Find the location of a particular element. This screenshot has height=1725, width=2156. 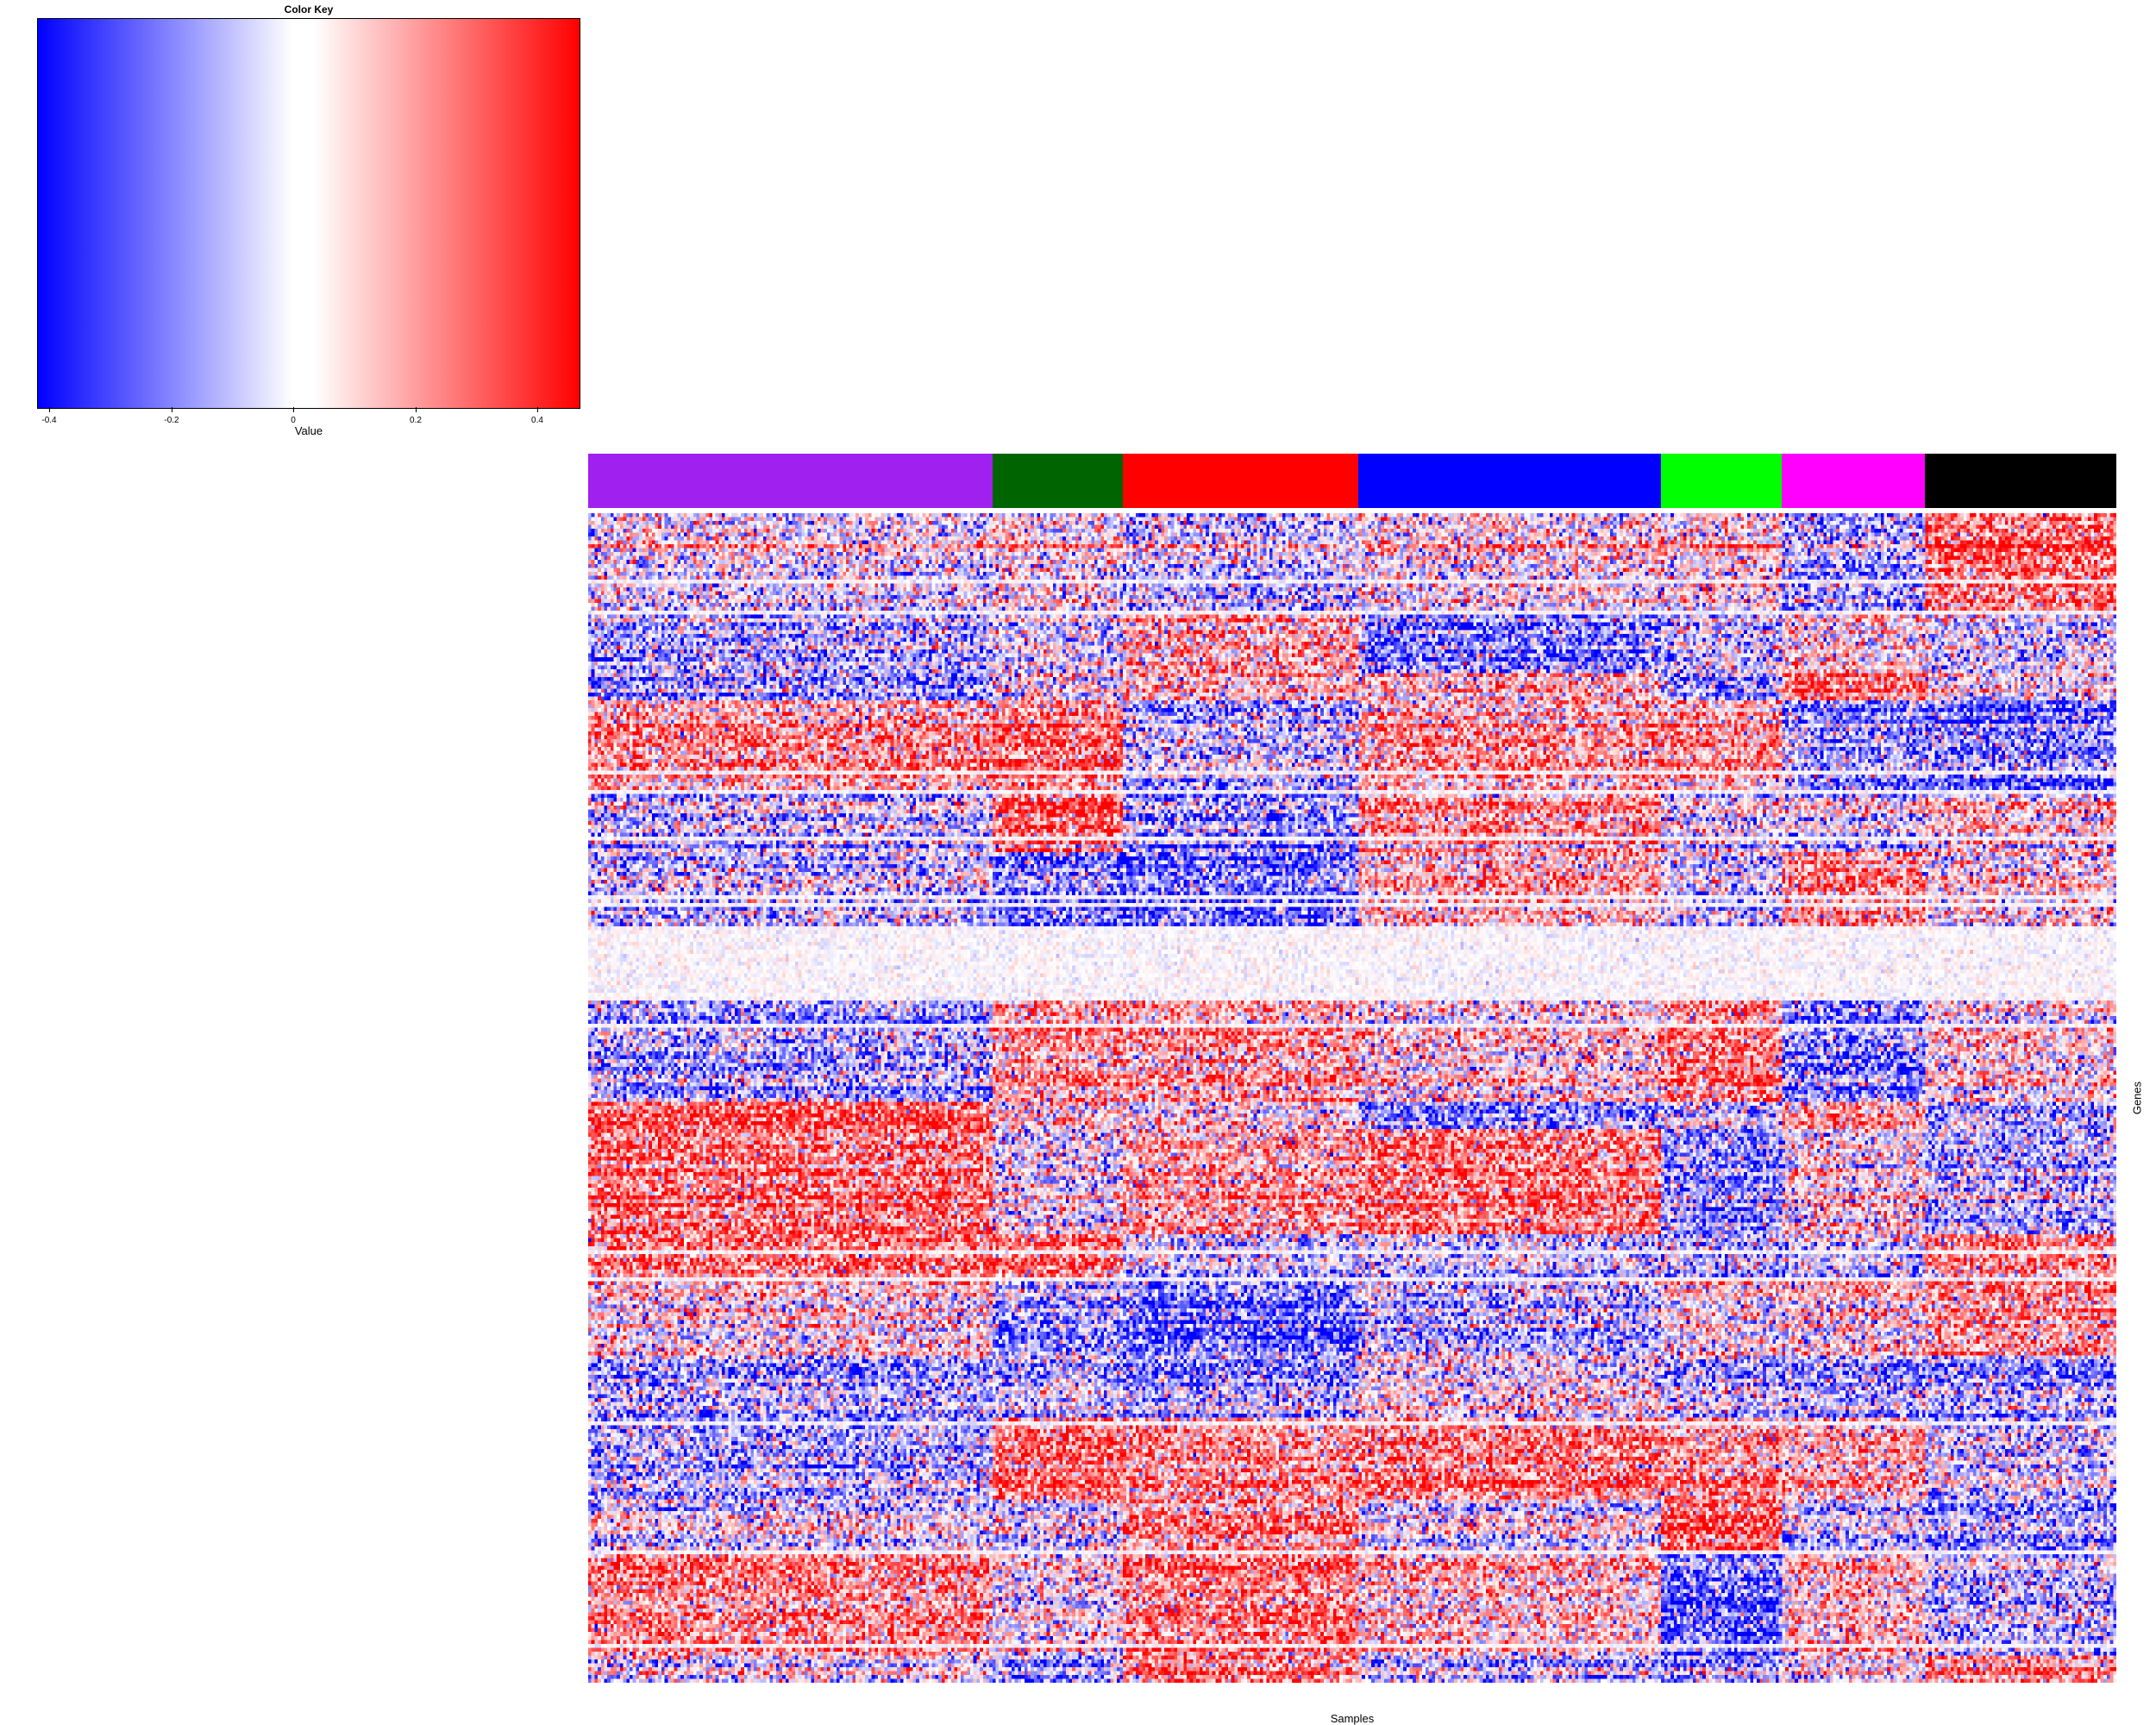

color-key-xlabel: Value is located at coordinates (308, 430).